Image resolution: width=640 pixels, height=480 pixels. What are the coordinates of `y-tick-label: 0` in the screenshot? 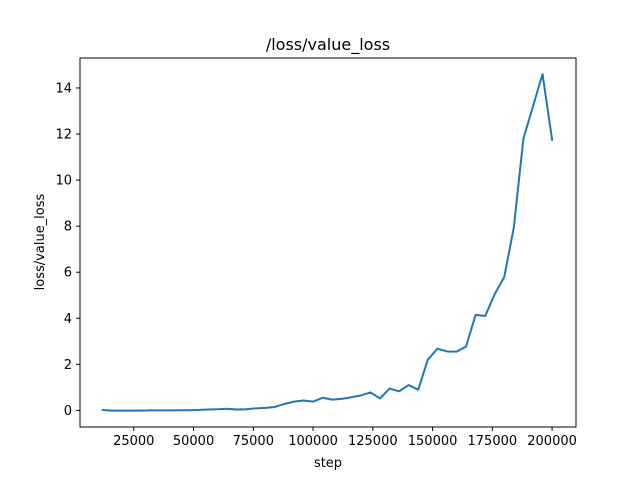 It's located at (68, 411).